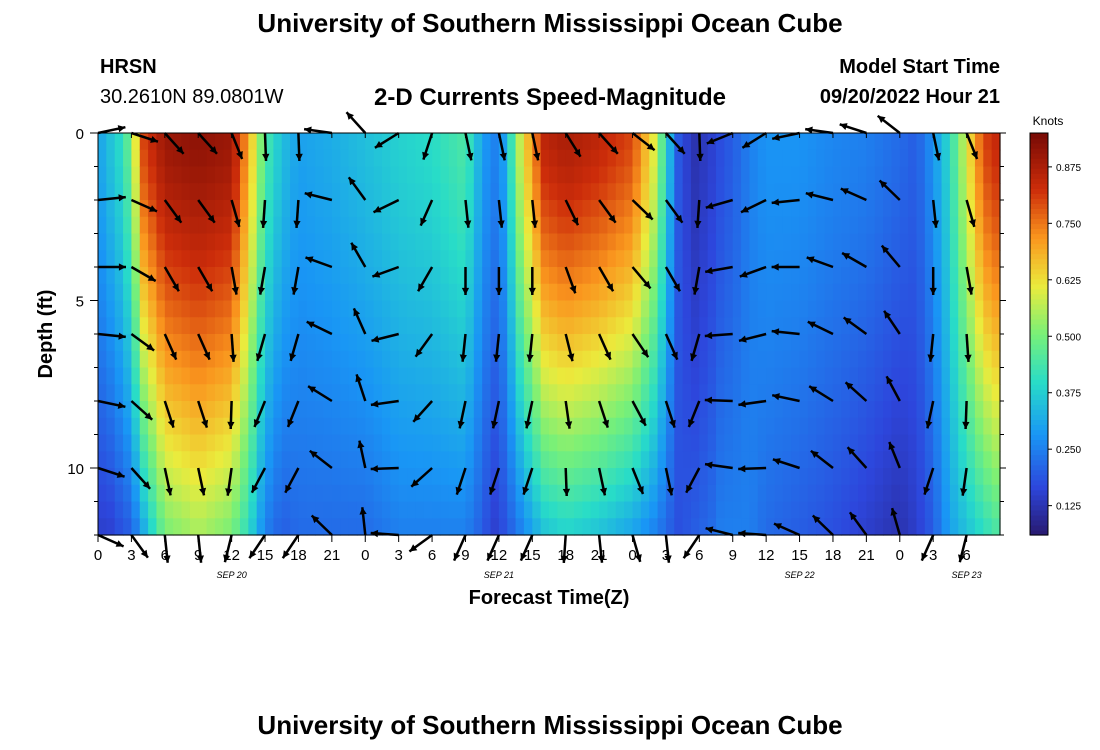 This screenshot has width=1100, height=750. I want to click on x-tick-label: 12, so click(766, 555).